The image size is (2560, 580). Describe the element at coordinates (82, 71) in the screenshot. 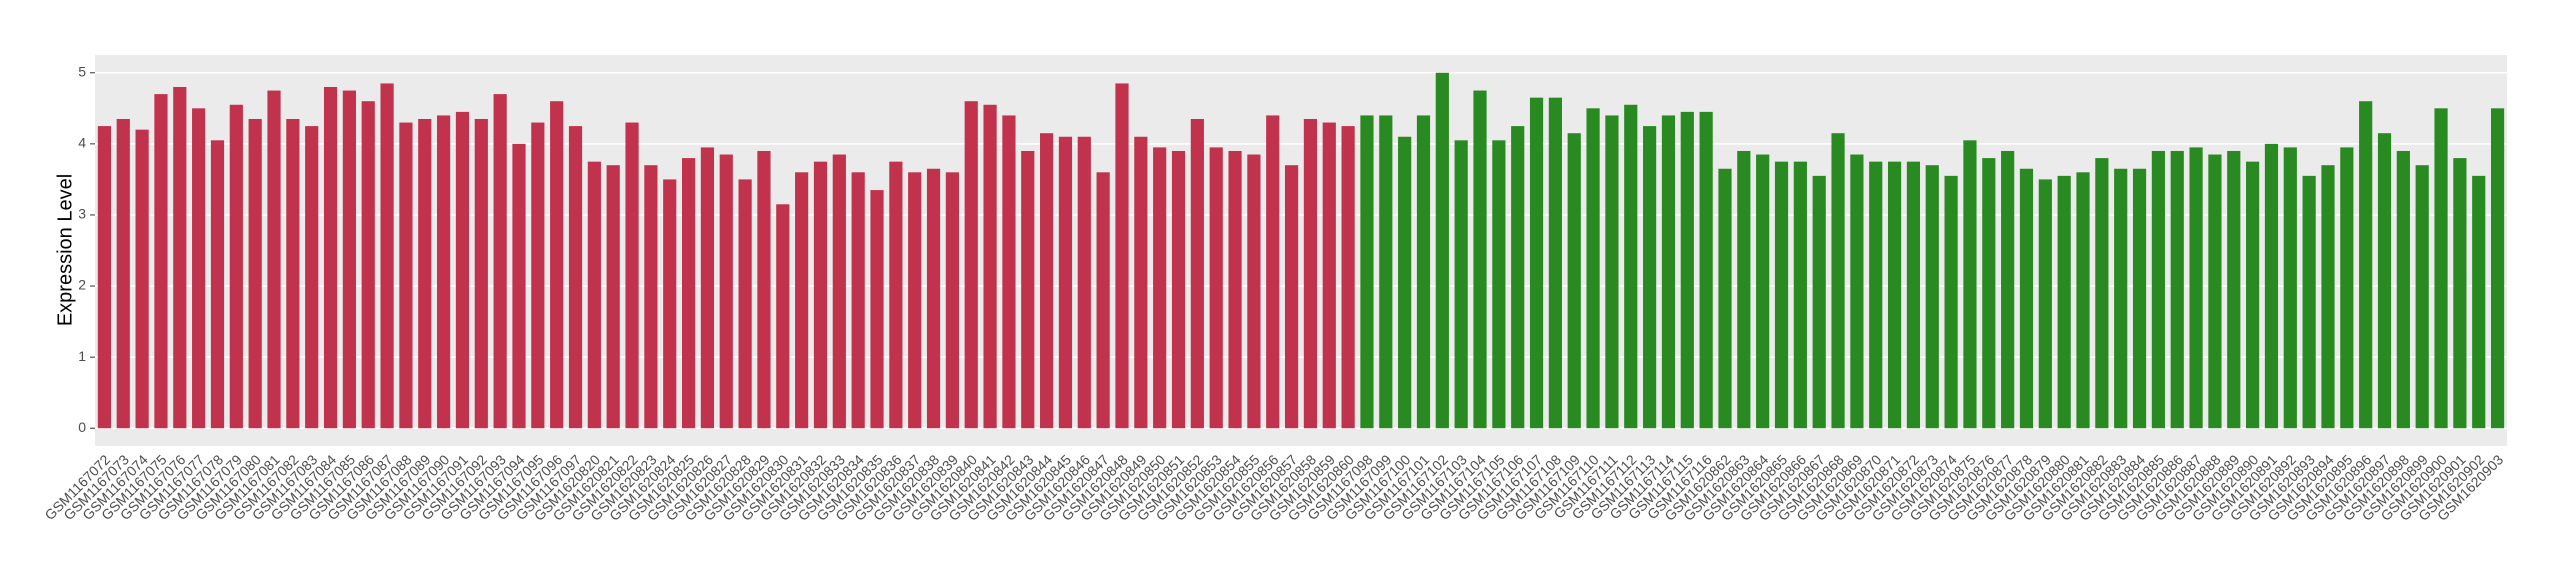

I see `y-tick-label: 5` at that location.